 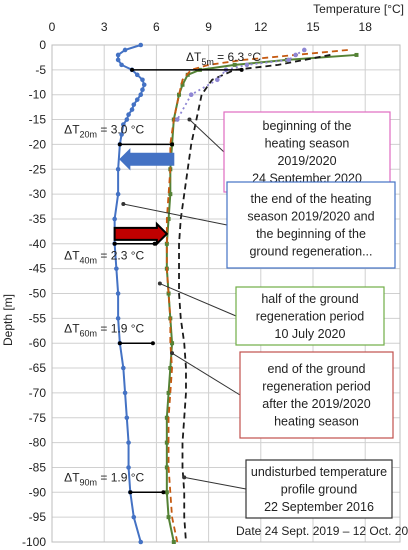 What do you see at coordinates (313, 27) in the screenshot?
I see `x-tick-label: 15` at bounding box center [313, 27].